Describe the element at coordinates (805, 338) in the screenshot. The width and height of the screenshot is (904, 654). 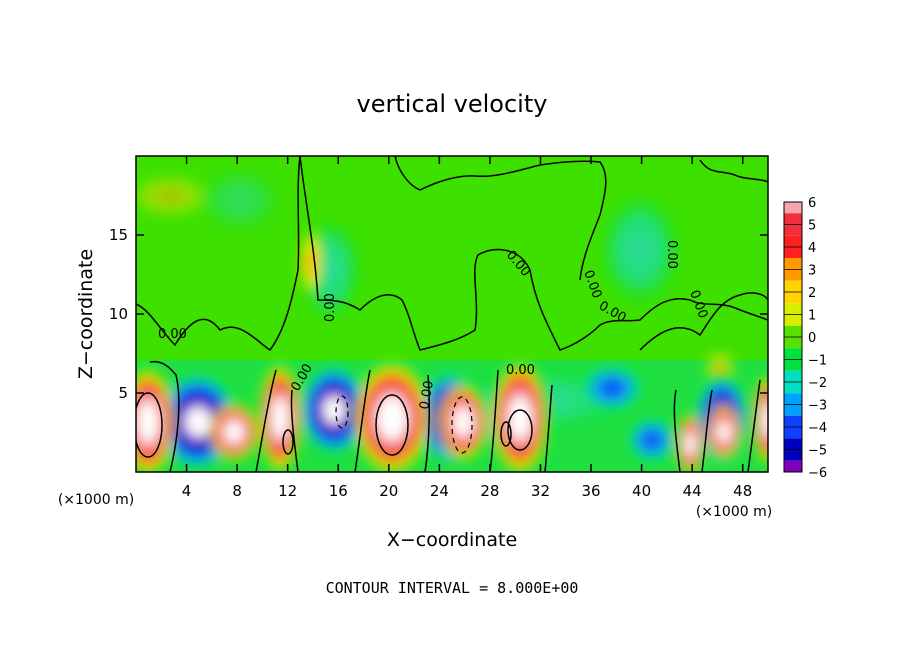
I see `colorbar: 6 5 4 3 2 1 0 −1 −2 −3 −4 −5 −6` at that location.